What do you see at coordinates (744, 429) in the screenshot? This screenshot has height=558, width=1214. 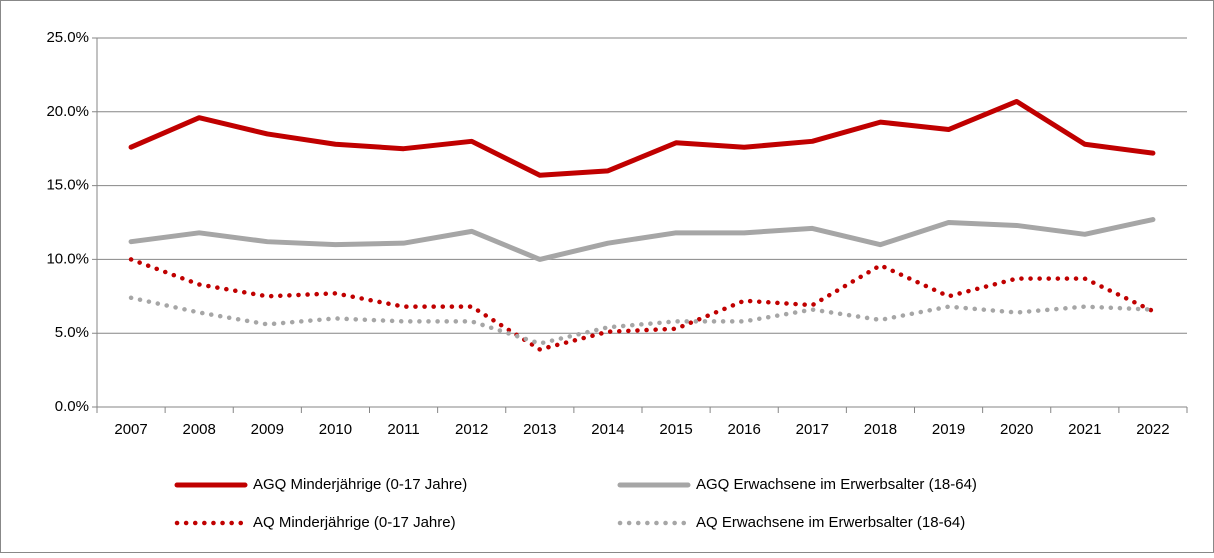 I see `x-tick-label: 2016` at bounding box center [744, 429].